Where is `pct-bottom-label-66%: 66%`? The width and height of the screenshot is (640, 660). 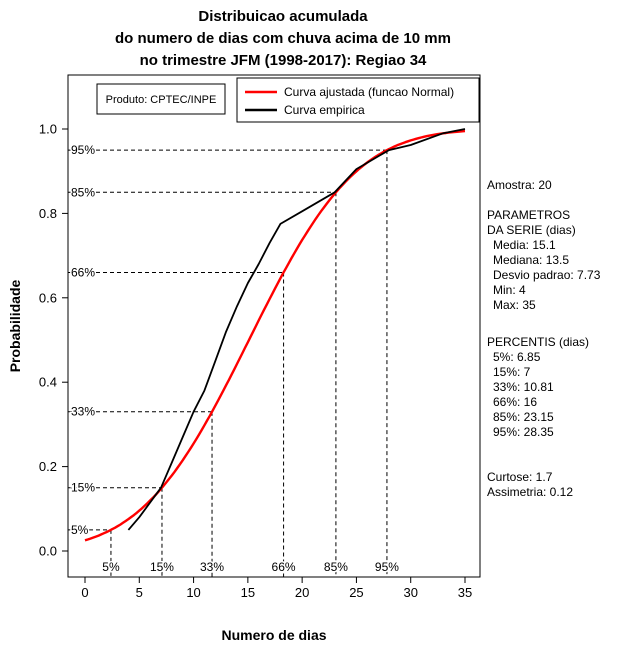
pct-bottom-label-66%: 66% is located at coordinates (284, 567).